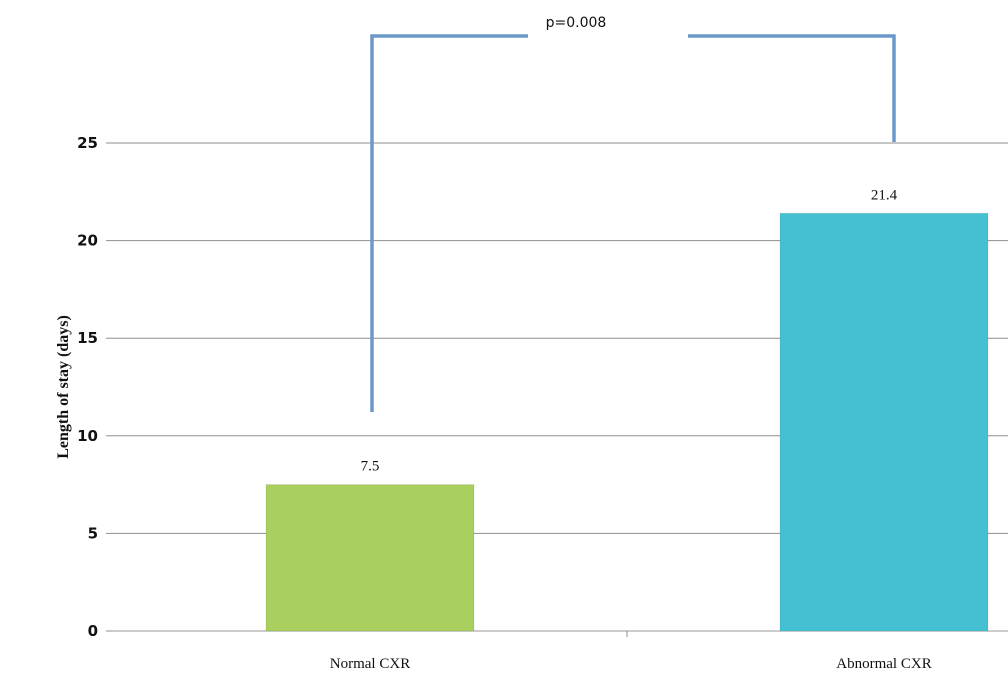  What do you see at coordinates (884, 195) in the screenshot?
I see `data-label: 21.4` at bounding box center [884, 195].